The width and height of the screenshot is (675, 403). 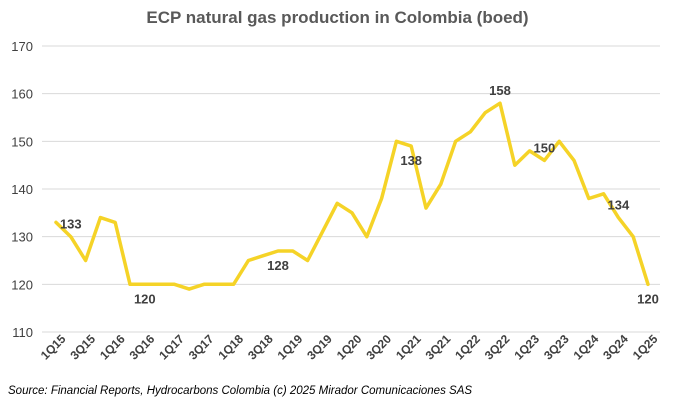 I want to click on x-tick-label: 3Q15, so click(x=82, y=347).